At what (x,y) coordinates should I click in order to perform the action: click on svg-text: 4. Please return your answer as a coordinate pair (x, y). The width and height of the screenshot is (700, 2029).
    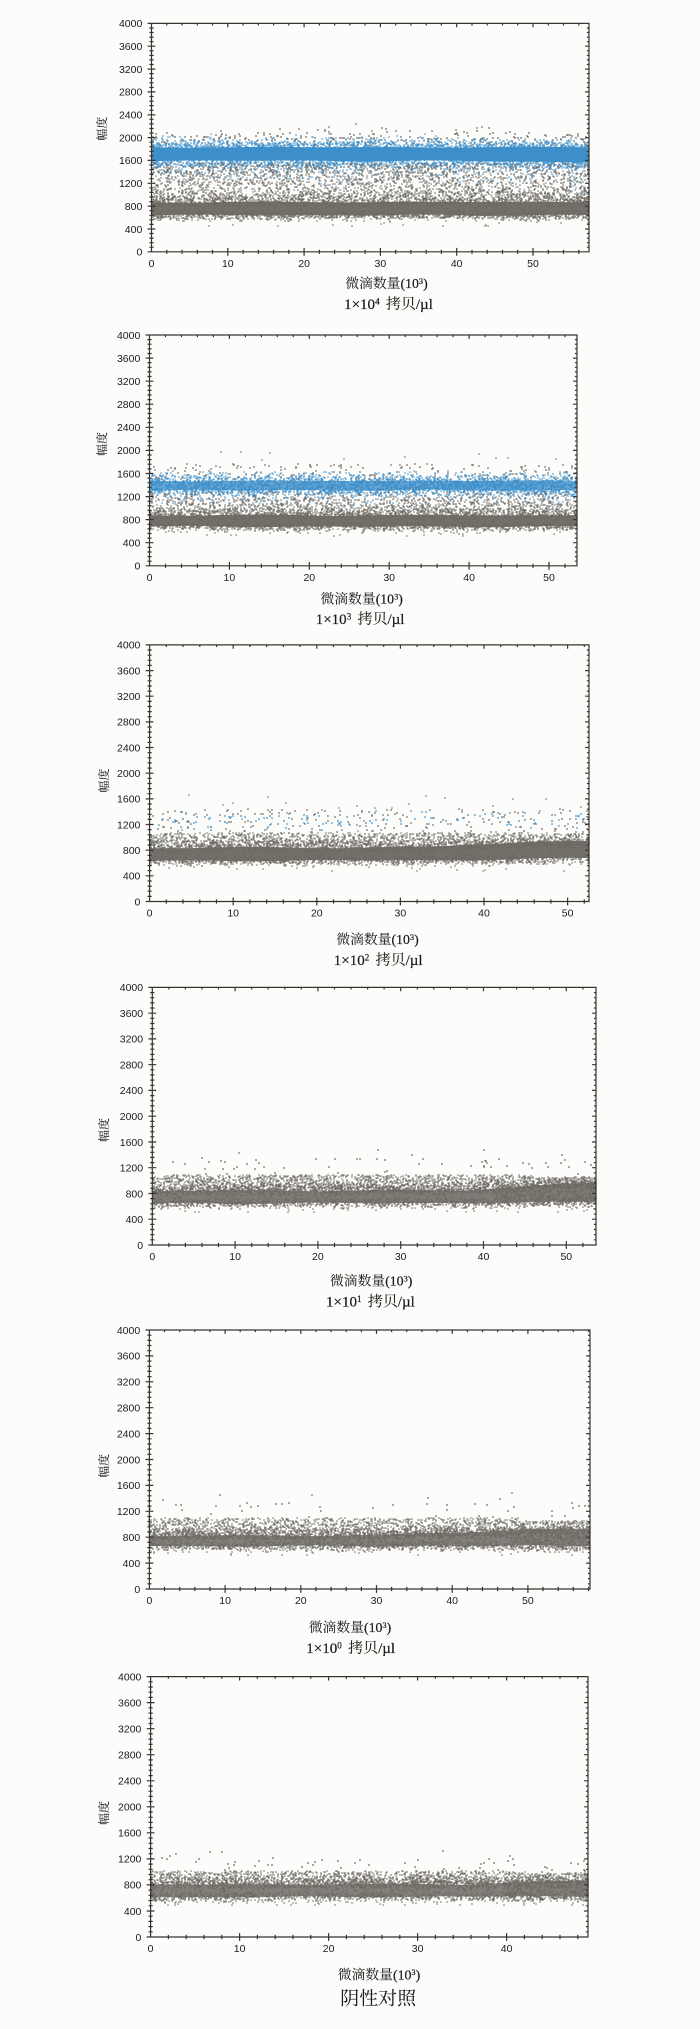
    Looking at the image, I should click on (377, 301).